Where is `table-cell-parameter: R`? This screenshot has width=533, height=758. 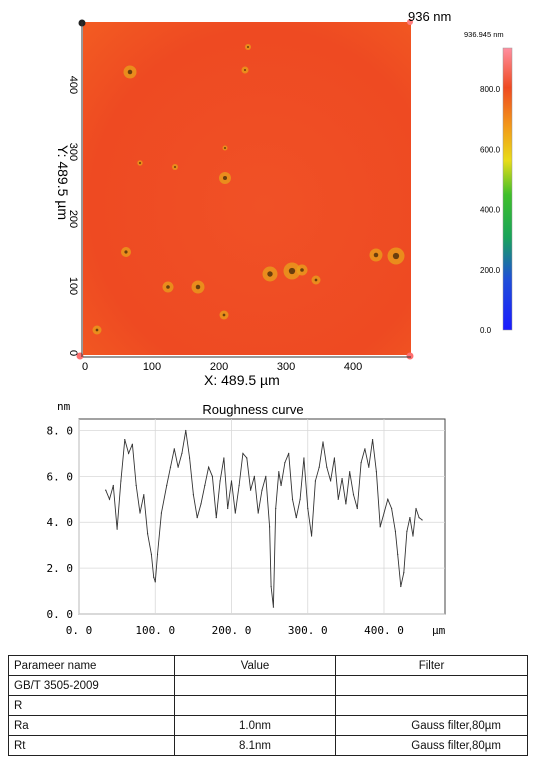
table-cell-parameter: R is located at coordinates (91, 705).